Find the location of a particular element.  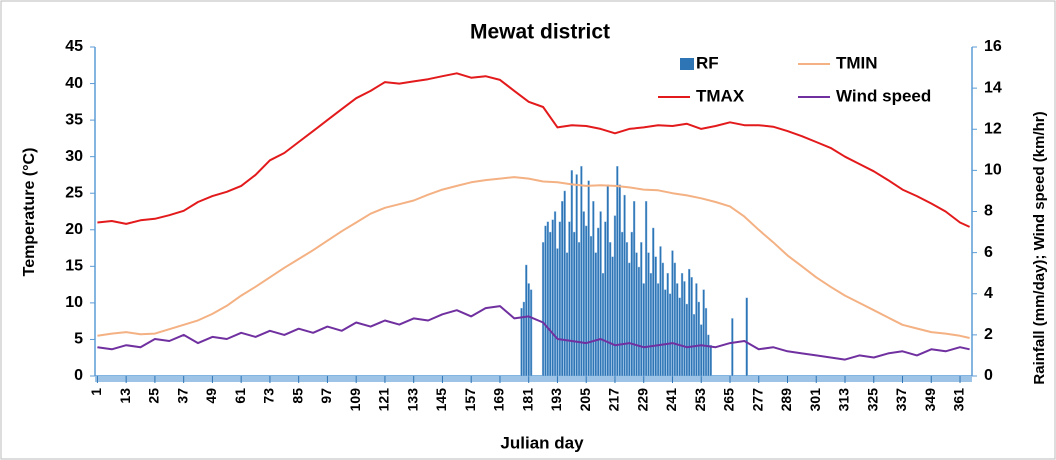

x-tick-label: 1 is located at coordinates (96, 392).